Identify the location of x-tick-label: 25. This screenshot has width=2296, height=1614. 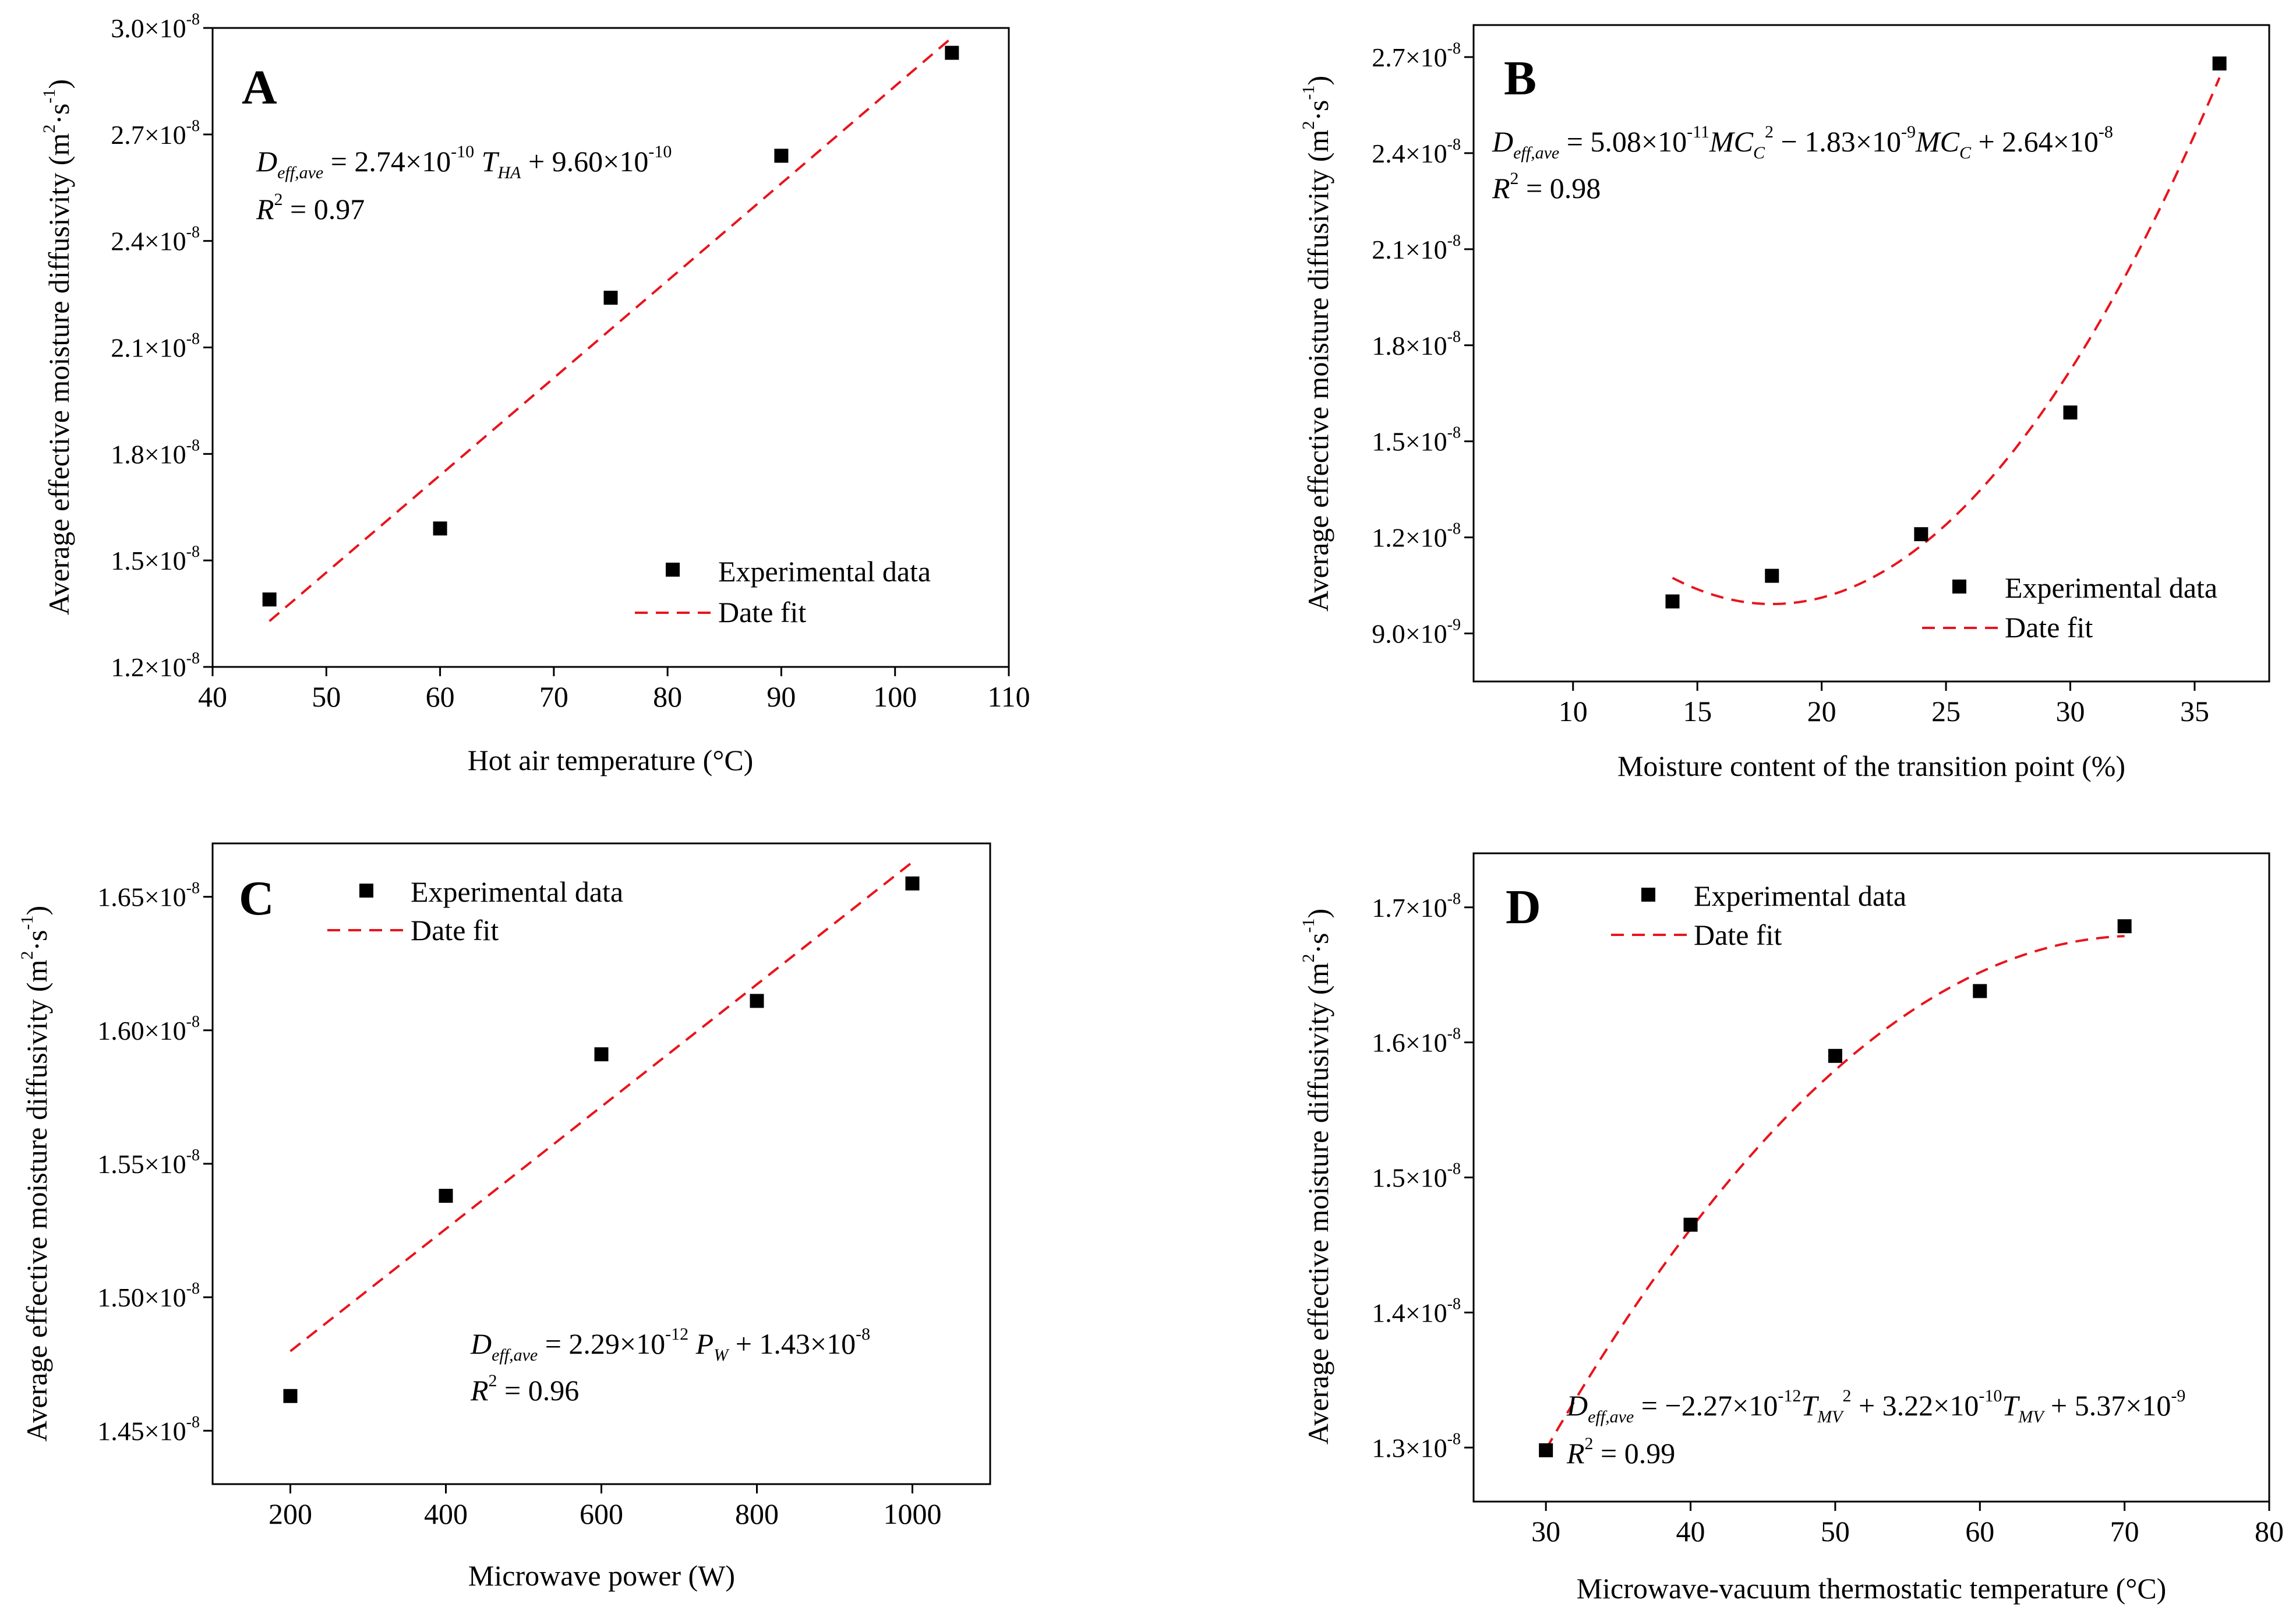
(1946, 711).